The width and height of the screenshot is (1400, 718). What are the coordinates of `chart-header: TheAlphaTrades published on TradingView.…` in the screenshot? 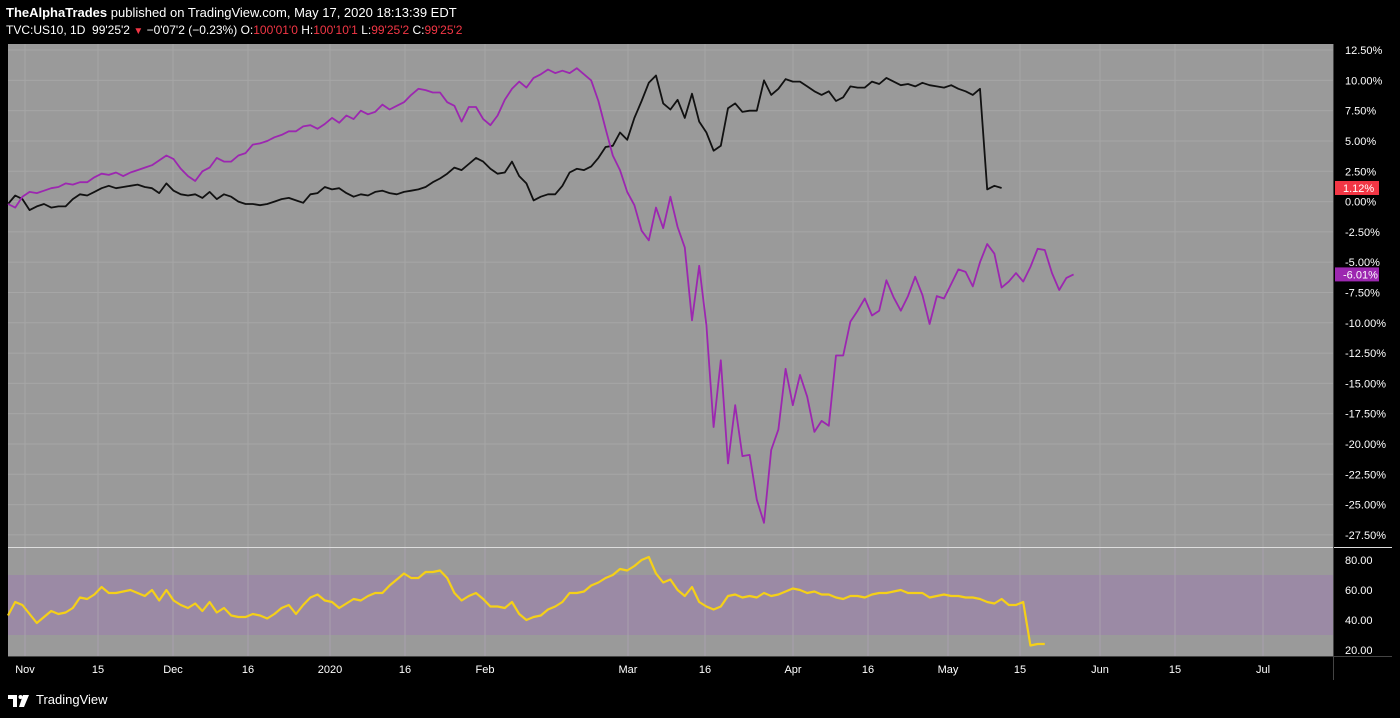 It's located at (700, 22).